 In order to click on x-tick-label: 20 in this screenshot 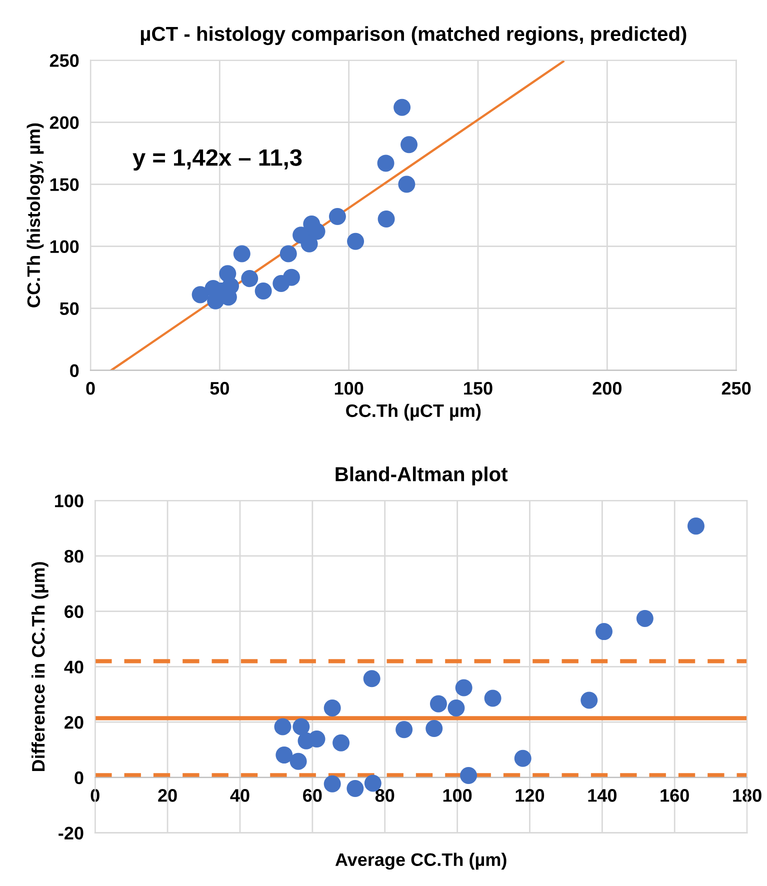, I will do `click(167, 795)`.